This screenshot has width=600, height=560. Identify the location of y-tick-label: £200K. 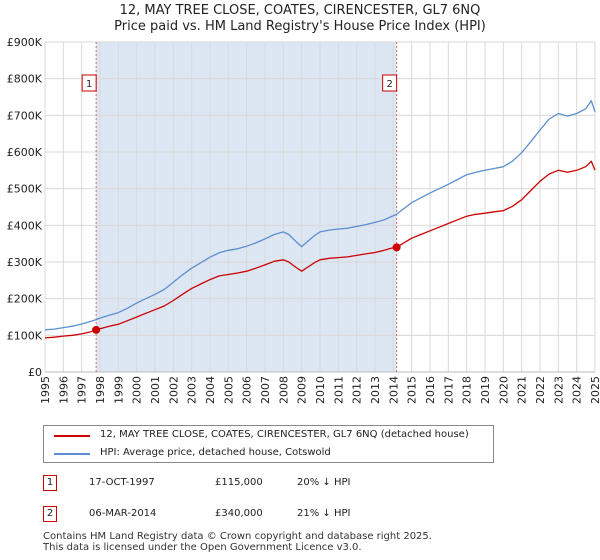
(25, 299).